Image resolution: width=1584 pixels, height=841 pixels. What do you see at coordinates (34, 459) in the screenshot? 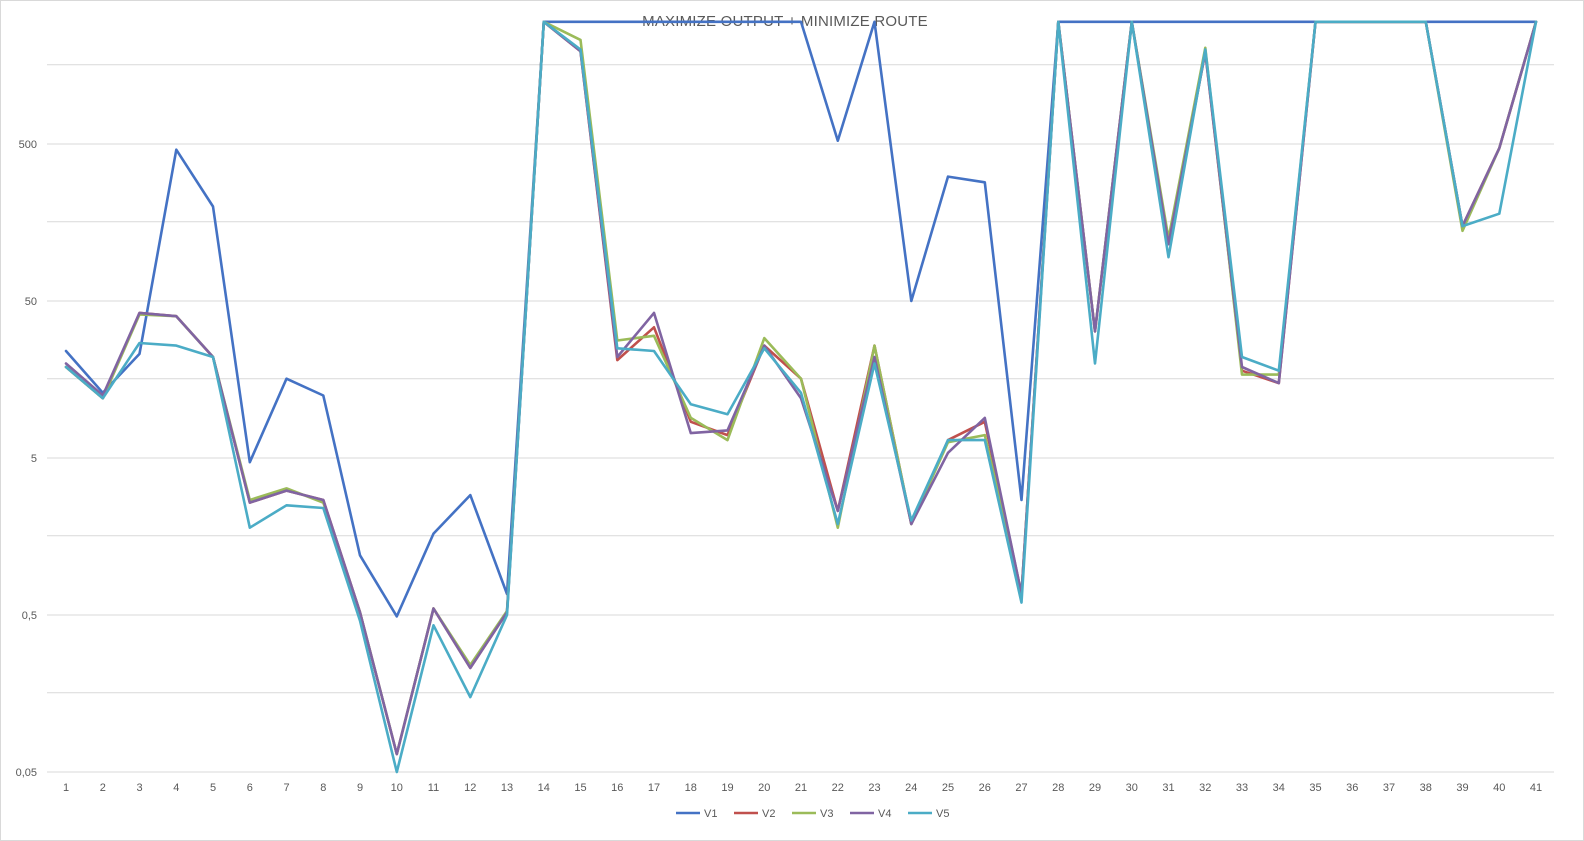
I see `y-tick-label: 5` at bounding box center [34, 459].